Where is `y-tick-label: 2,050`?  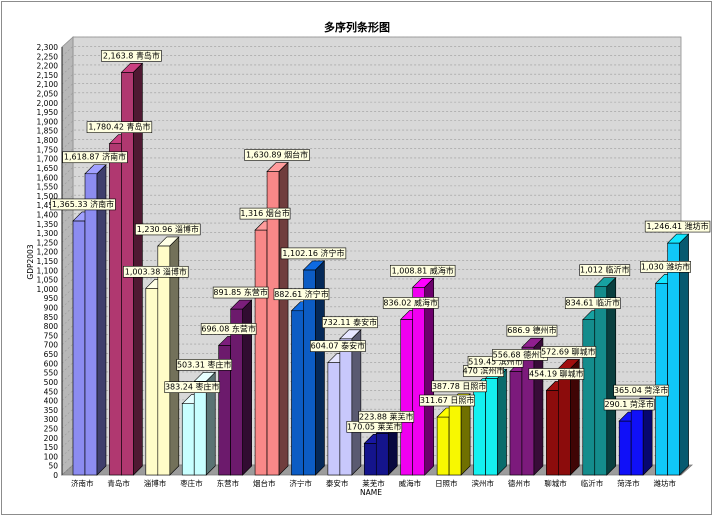
y-tick-label: 2,050 is located at coordinates (48, 94).